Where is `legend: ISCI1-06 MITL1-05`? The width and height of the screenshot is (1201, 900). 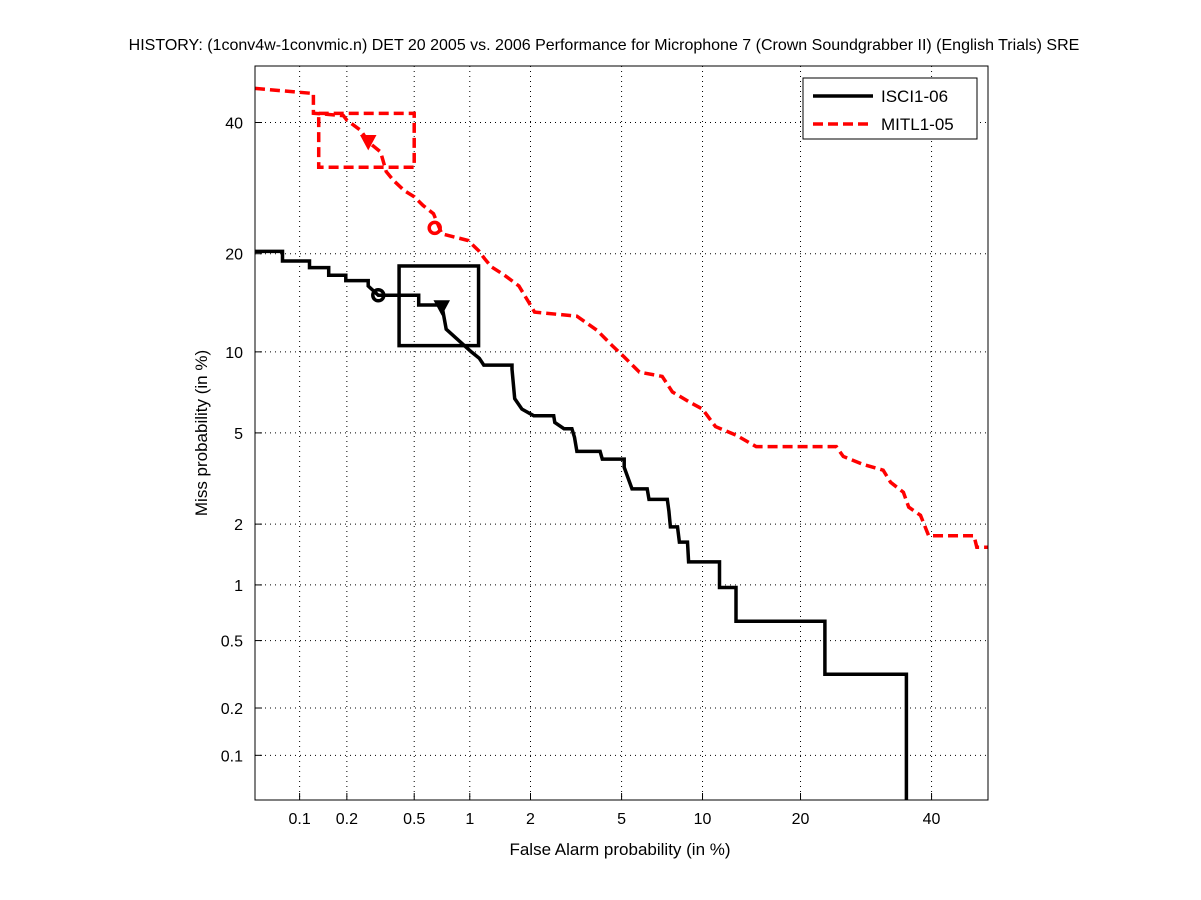 legend: ISCI1-06 MITL1-05 is located at coordinates (890, 108).